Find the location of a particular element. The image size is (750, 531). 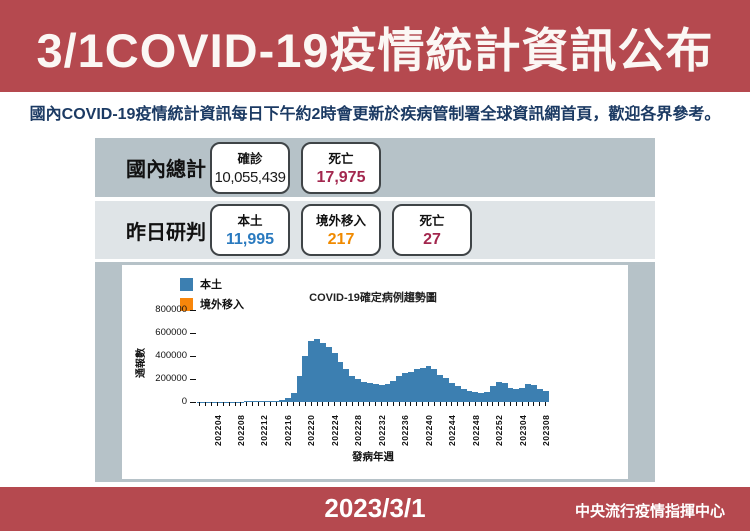

domestic-total-boxes: 確診 10,055,439 死亡 17,975 is located at coordinates (295, 167).